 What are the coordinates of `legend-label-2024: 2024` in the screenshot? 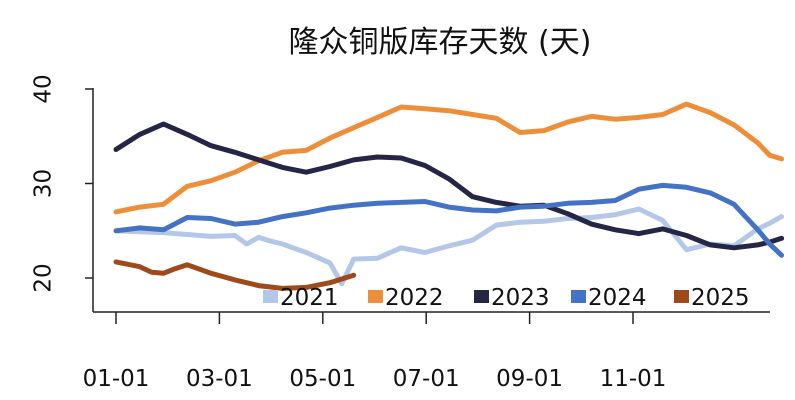 It's located at (617, 298).